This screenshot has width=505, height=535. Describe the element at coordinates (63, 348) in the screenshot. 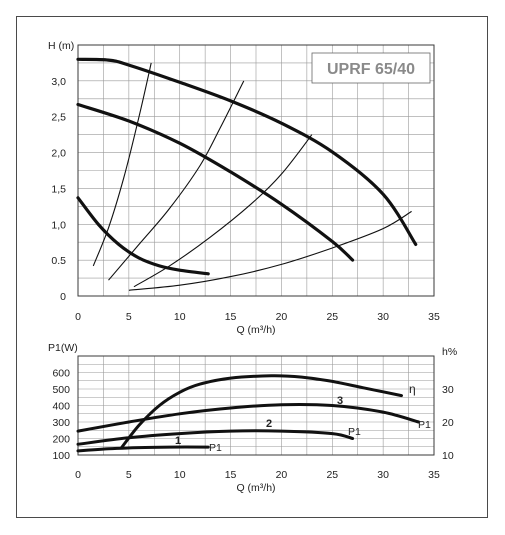

I see `y-left-axis-label: P1(W)` at that location.